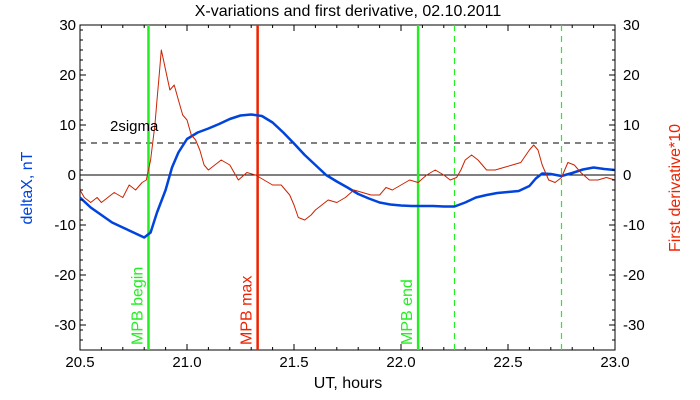 Image resolution: width=700 pixels, height=400 pixels. I want to click on x-tick-label-0: 20.5, so click(79, 362).